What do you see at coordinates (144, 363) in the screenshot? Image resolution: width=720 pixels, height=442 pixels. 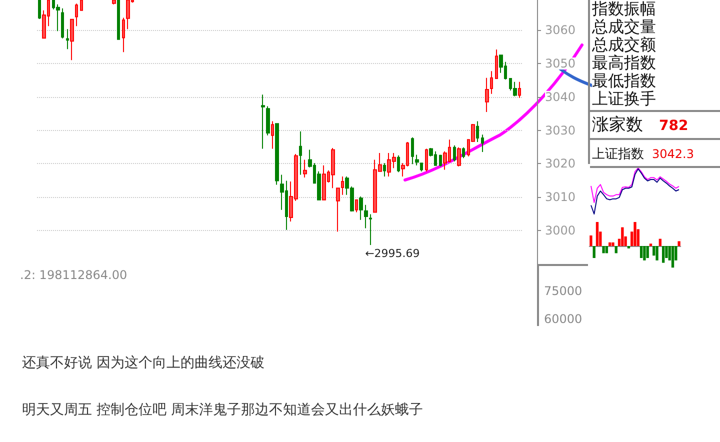 I see `text: 还真不好说 因为这个向上的曲线还没破` at bounding box center [144, 363].